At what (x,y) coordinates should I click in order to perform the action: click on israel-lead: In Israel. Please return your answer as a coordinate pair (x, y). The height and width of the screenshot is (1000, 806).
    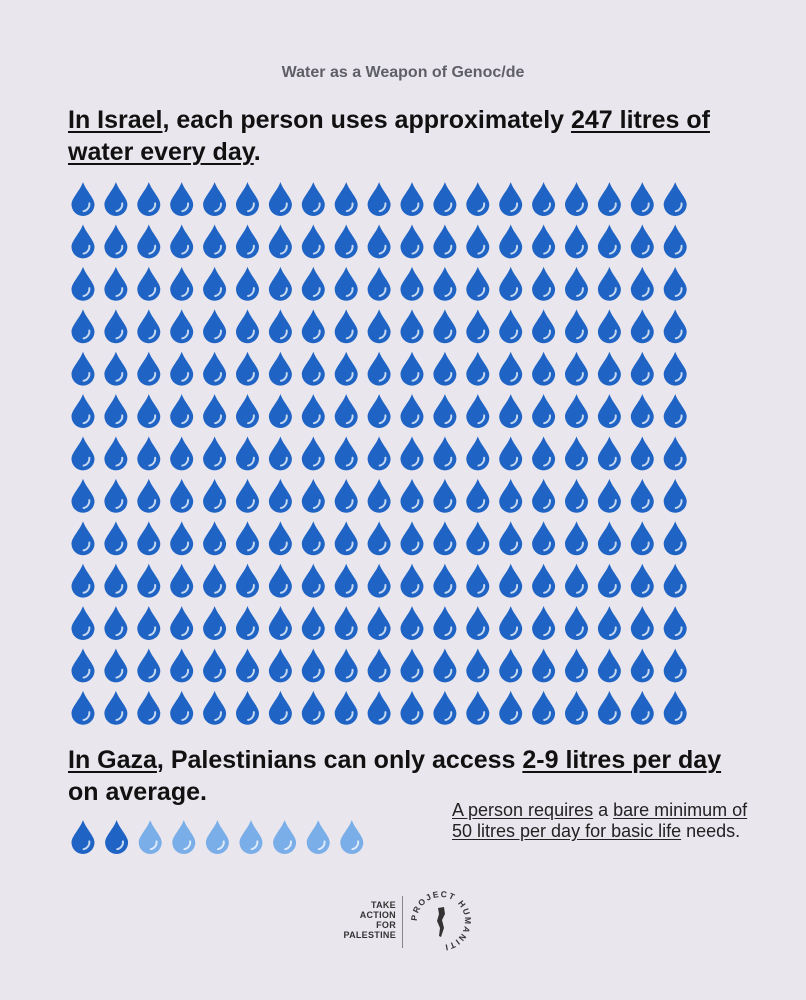
    Looking at the image, I should click on (115, 120).